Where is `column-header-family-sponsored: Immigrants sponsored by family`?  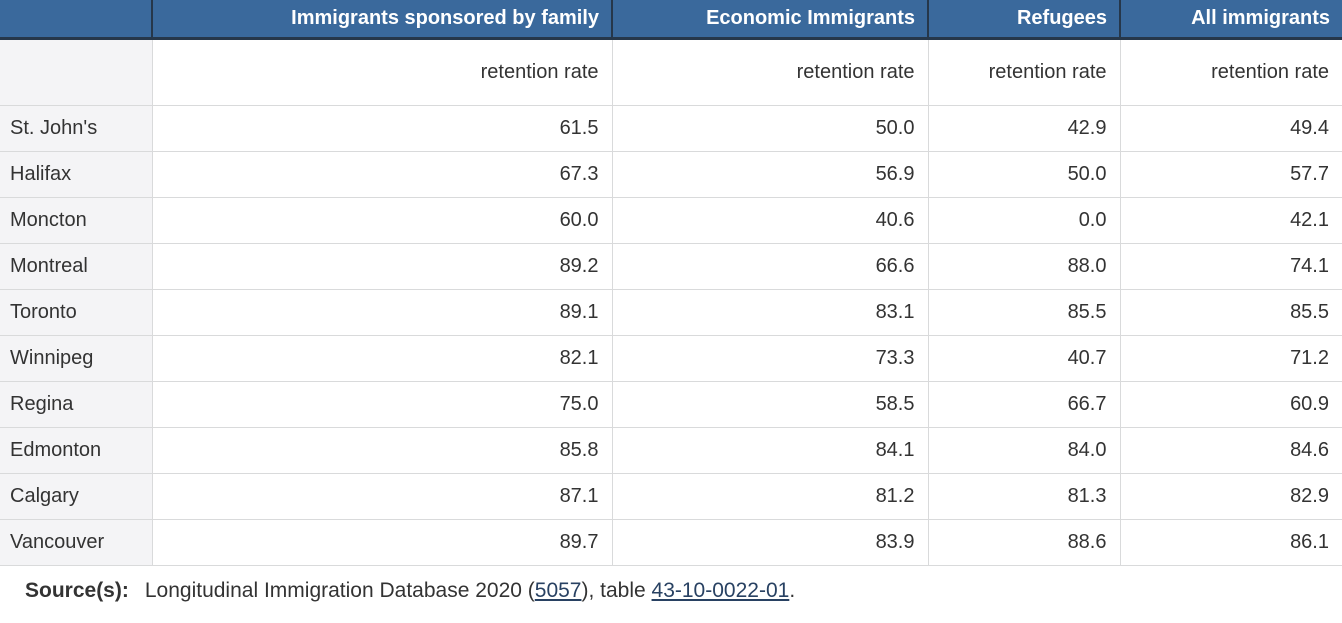
column-header-family-sponsored: Immigrants sponsored by family is located at coordinates (381, 20).